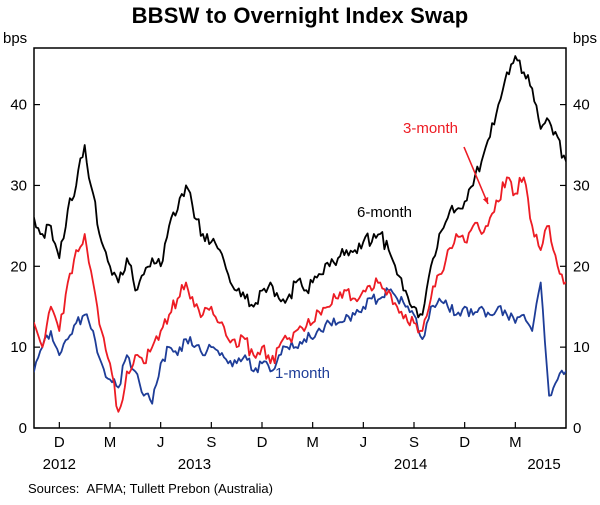 The width and height of the screenshot is (600, 505). What do you see at coordinates (431, 128) in the screenshot?
I see `series-label-3-month: 3-month` at bounding box center [431, 128].